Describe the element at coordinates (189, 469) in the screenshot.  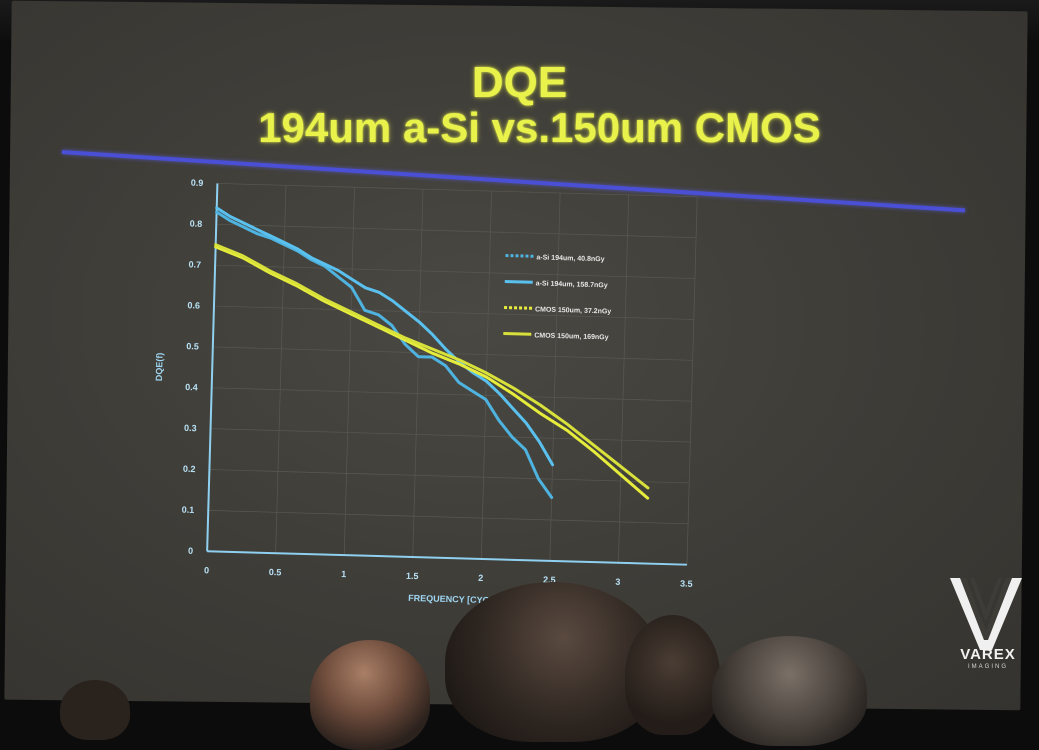
I see `y-tick-label: 0.2` at that location.